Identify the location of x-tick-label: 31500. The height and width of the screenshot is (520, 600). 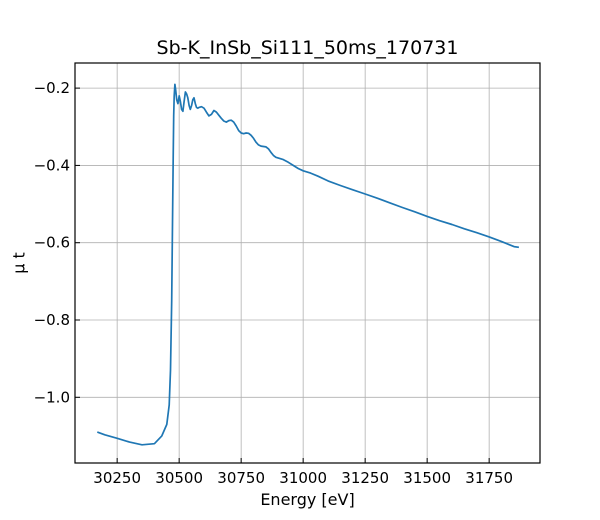
(427, 478).